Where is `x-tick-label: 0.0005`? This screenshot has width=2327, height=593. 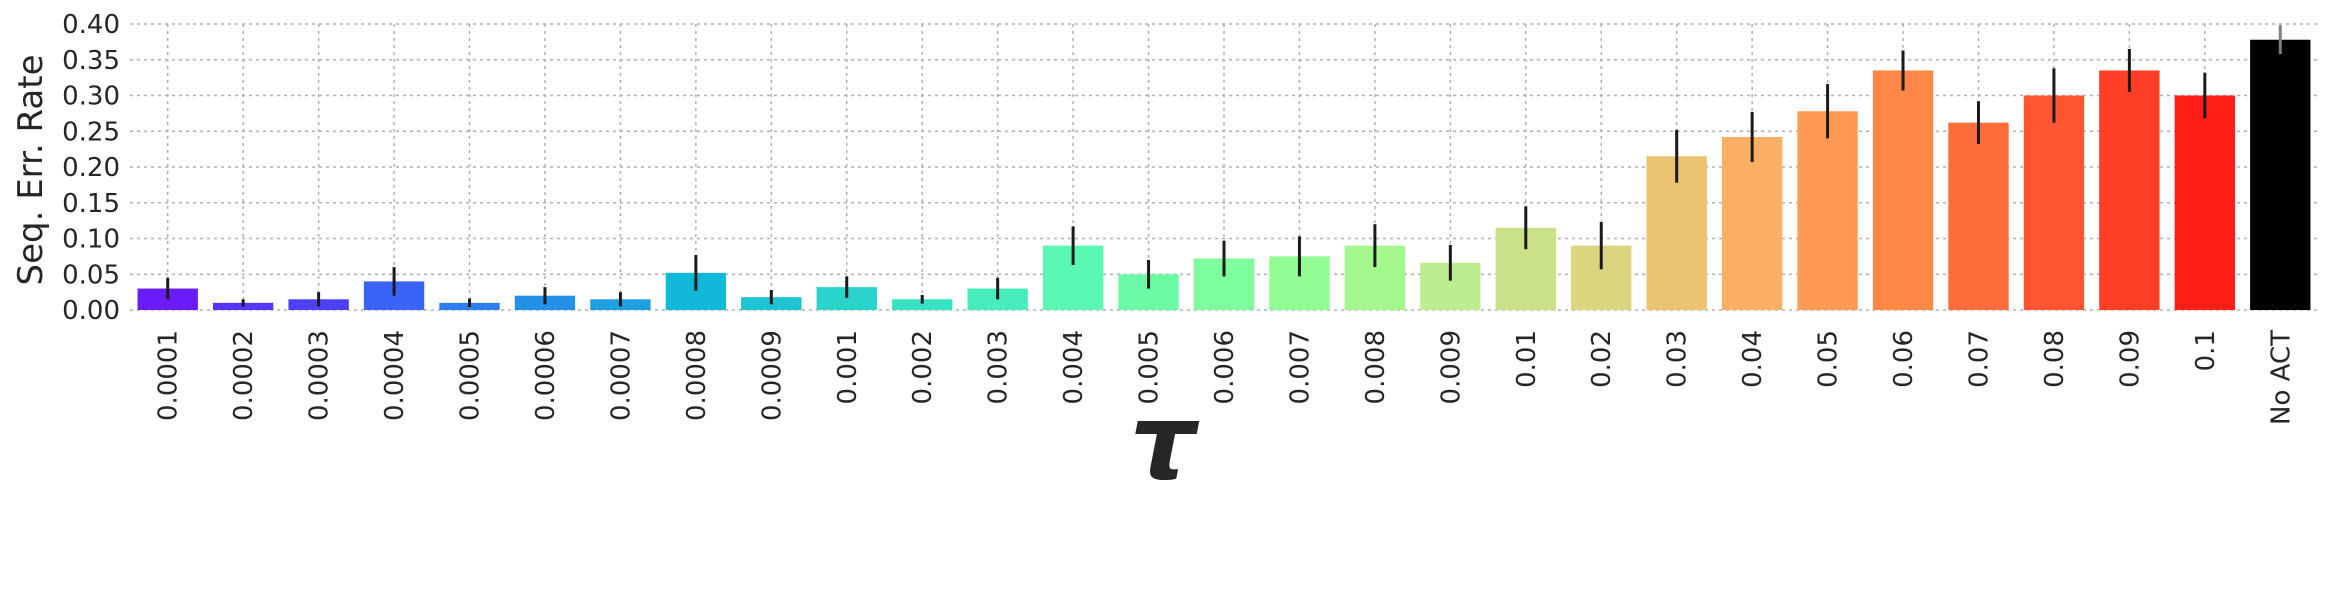
x-tick-label: 0.0005 is located at coordinates (471, 375).